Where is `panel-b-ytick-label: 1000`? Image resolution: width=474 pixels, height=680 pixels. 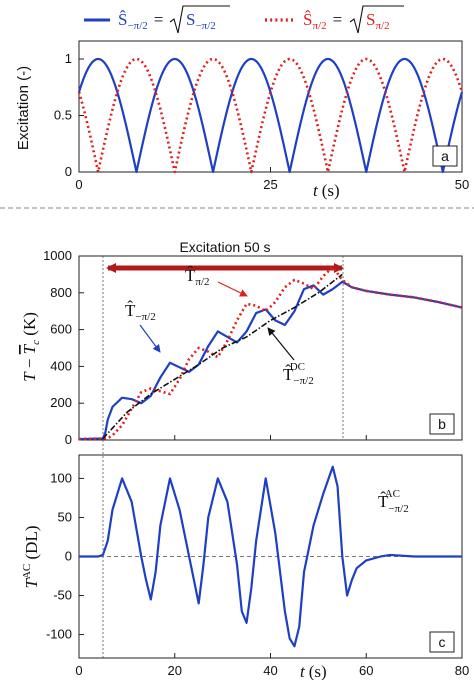
panel-b-ytick-label: 1000 is located at coordinates (57, 255).